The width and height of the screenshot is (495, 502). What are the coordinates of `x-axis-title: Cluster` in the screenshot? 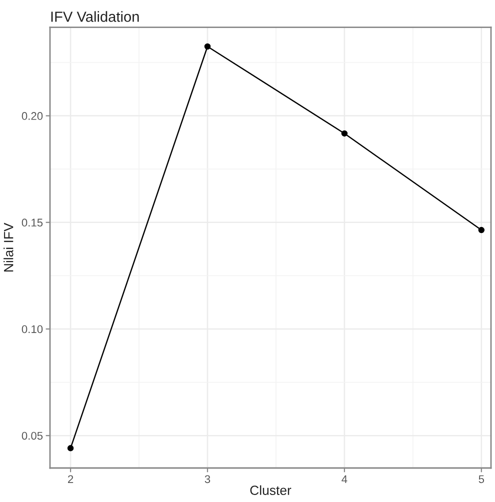 It's located at (271, 490).